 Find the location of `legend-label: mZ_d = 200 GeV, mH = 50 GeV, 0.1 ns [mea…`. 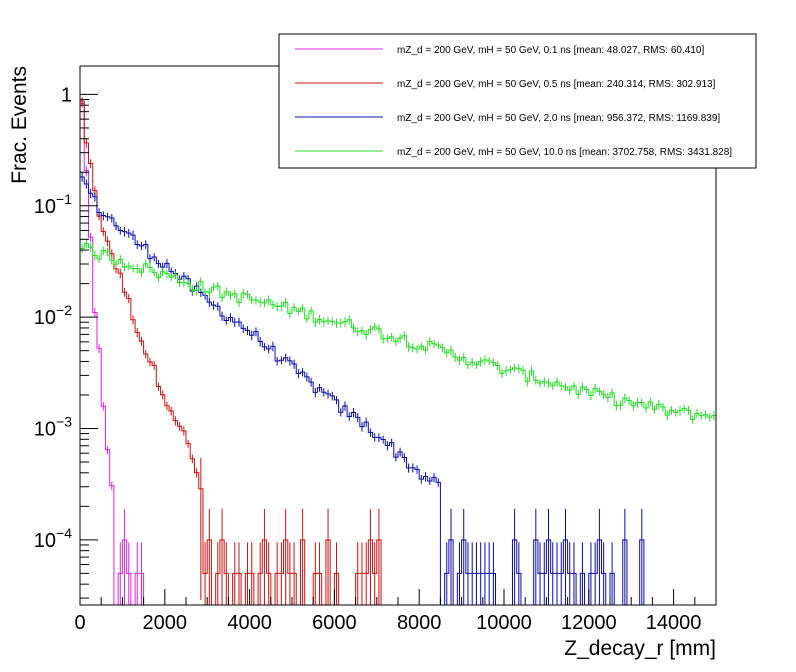

legend-label: mZ_d = 200 GeV, mH = 50 GeV, 0.1 ns [mea… is located at coordinates (550, 50).